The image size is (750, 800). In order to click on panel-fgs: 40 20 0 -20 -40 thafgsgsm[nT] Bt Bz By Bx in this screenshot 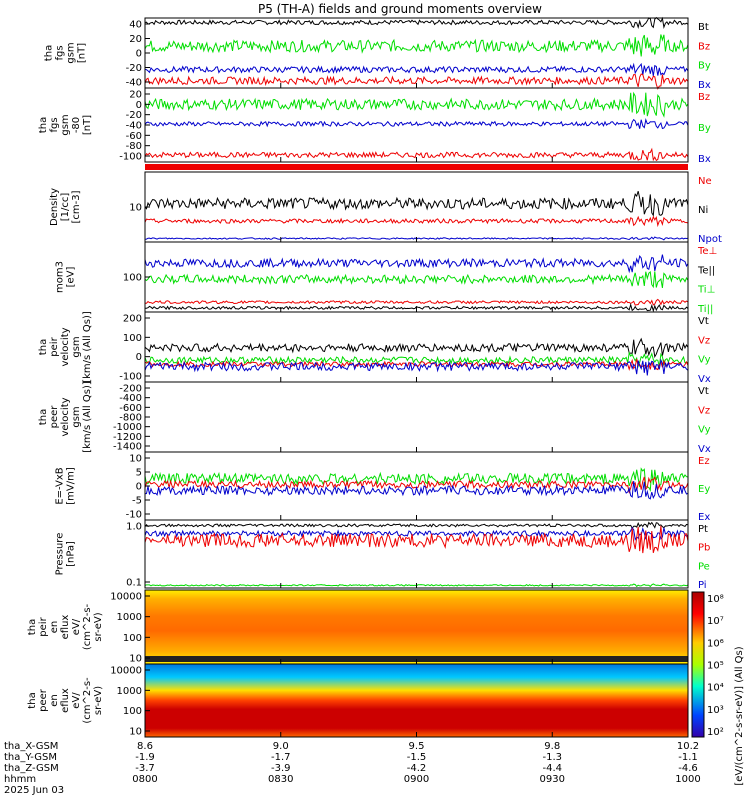, I will do `click(377, 53)`.